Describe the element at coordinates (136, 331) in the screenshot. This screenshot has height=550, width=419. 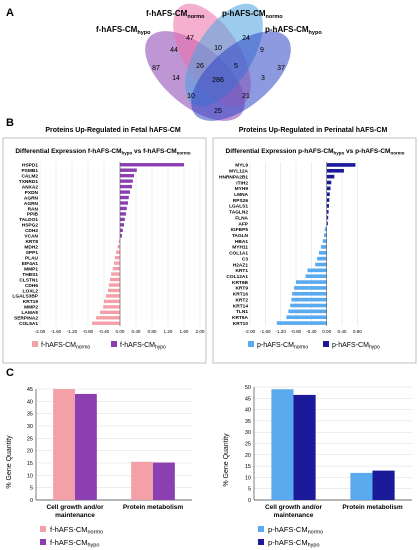
I see `x-tick-label: 0.40` at that location.